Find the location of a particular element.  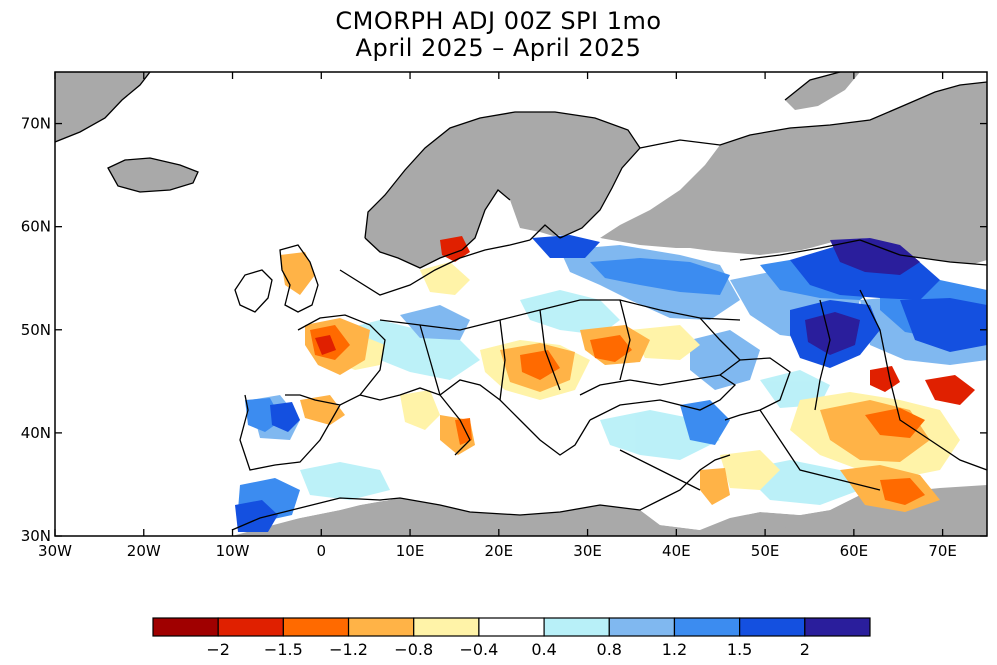

iceland-landmass is located at coordinates (153, 175).